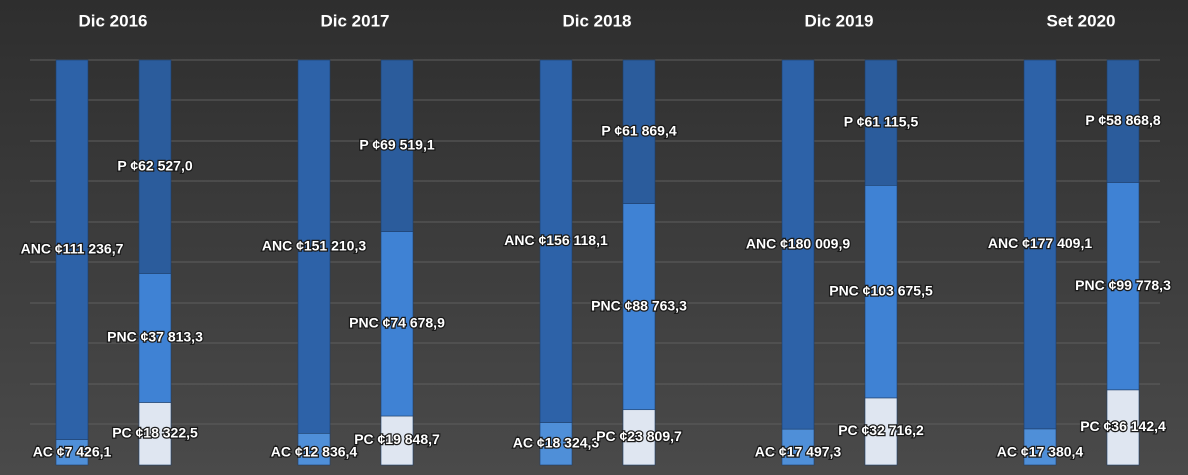  What do you see at coordinates (1081, 20) in the screenshot?
I see `category-label: Set 2020` at bounding box center [1081, 20].